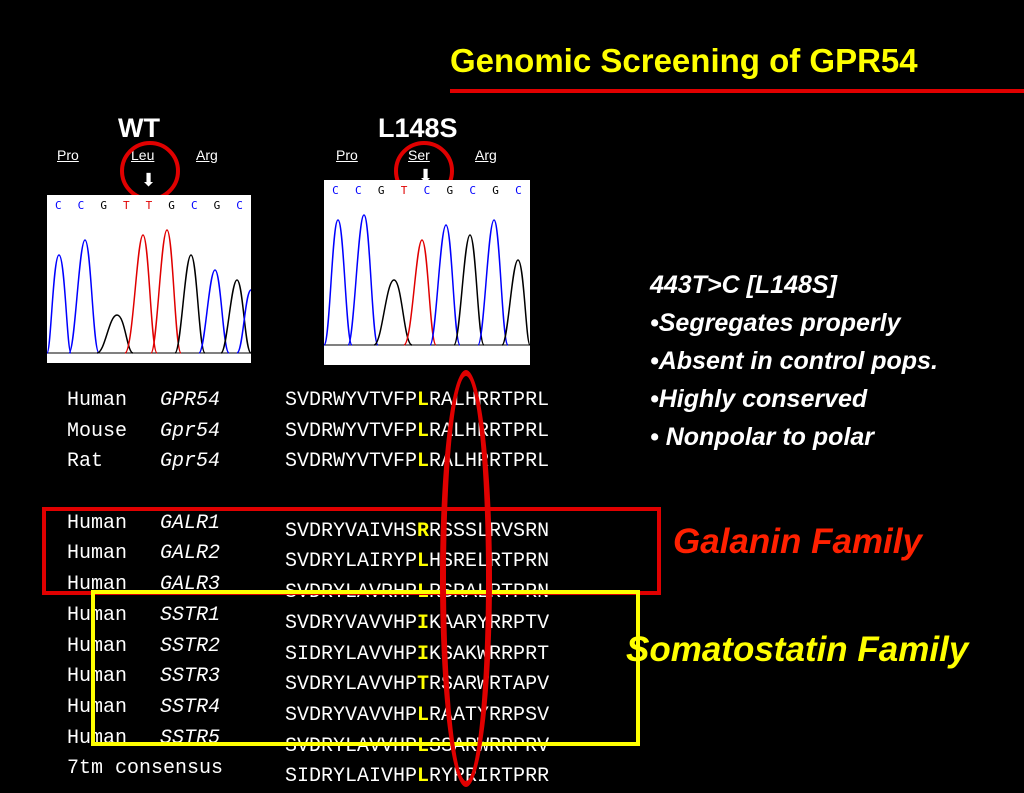 This screenshot has height=793, width=1024. I want to click on sequence-segment: RYRRIRTPRR, so click(489, 777).